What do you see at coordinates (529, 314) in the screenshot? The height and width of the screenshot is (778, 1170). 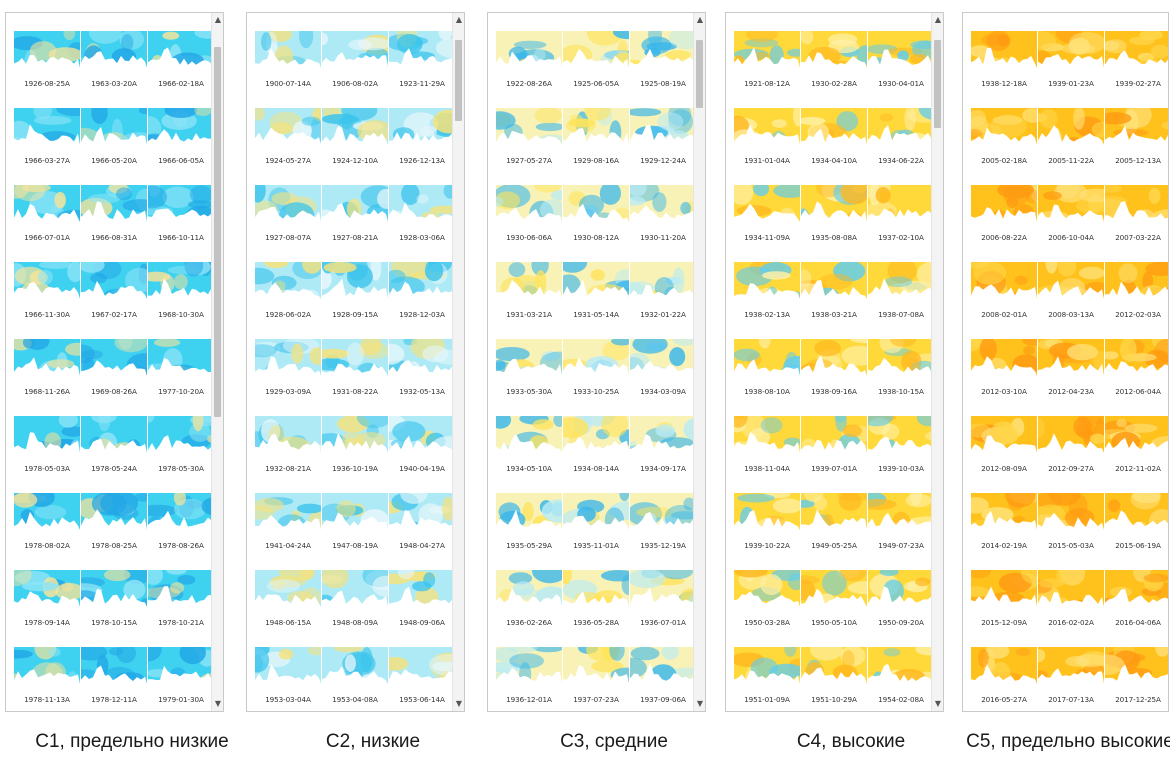 I see `thumbnail-date-label: 1931-03-21A` at bounding box center [529, 314].